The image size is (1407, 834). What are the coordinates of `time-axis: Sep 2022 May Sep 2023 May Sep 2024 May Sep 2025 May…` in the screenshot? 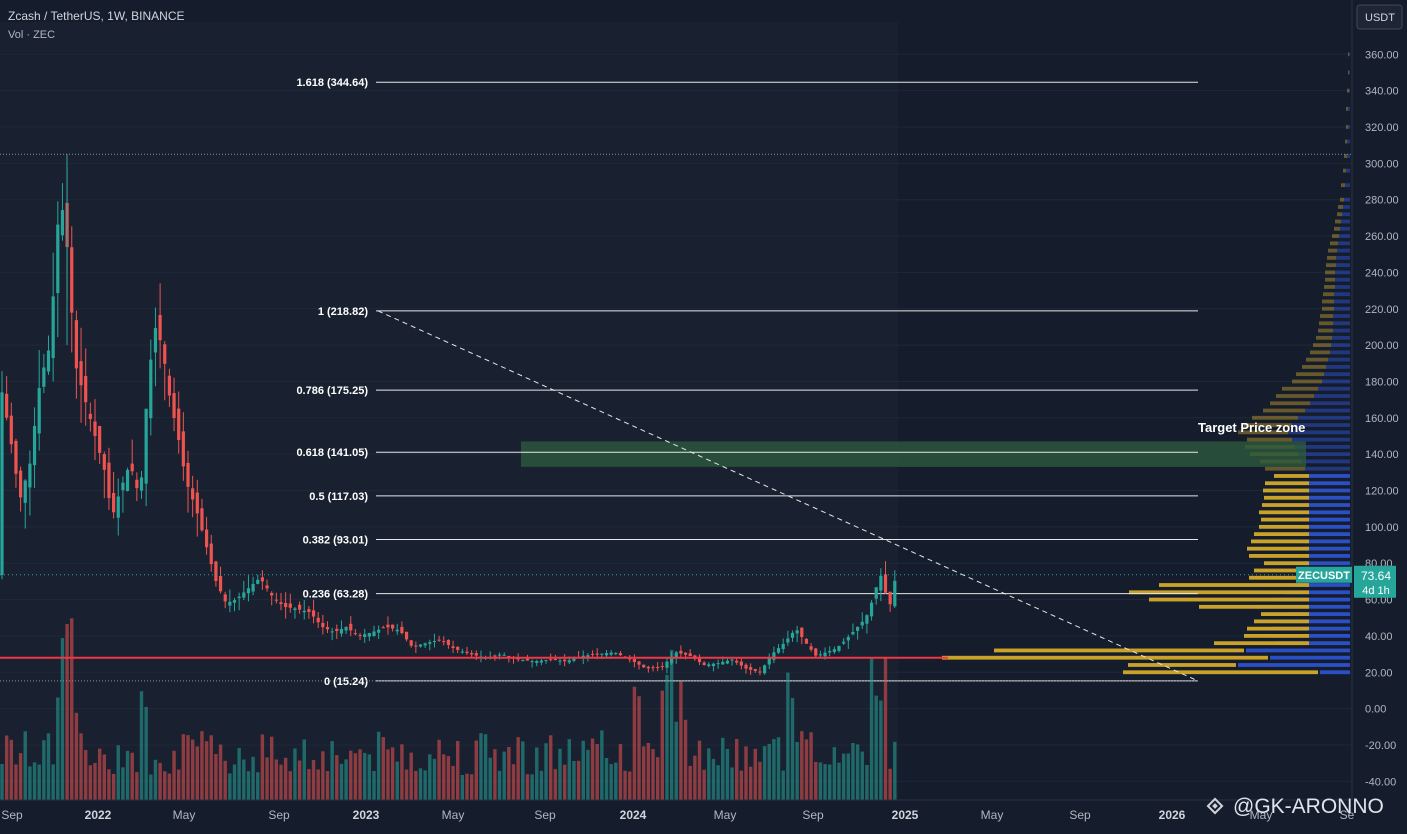 It's located at (677, 810).